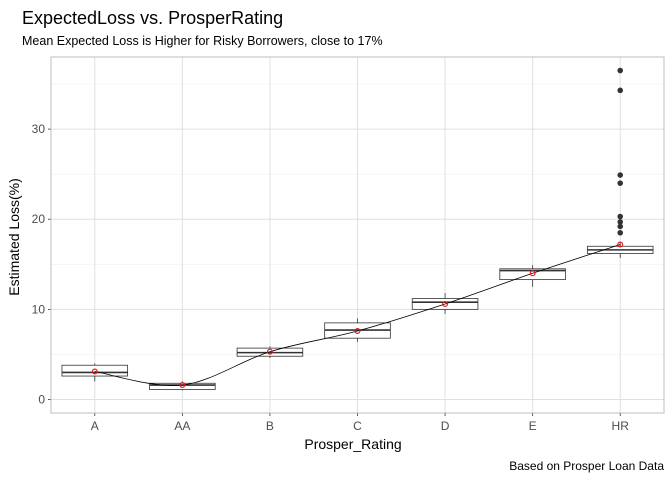 The image size is (672, 480). What do you see at coordinates (95, 426) in the screenshot?
I see `x-tick-label: A` at bounding box center [95, 426].